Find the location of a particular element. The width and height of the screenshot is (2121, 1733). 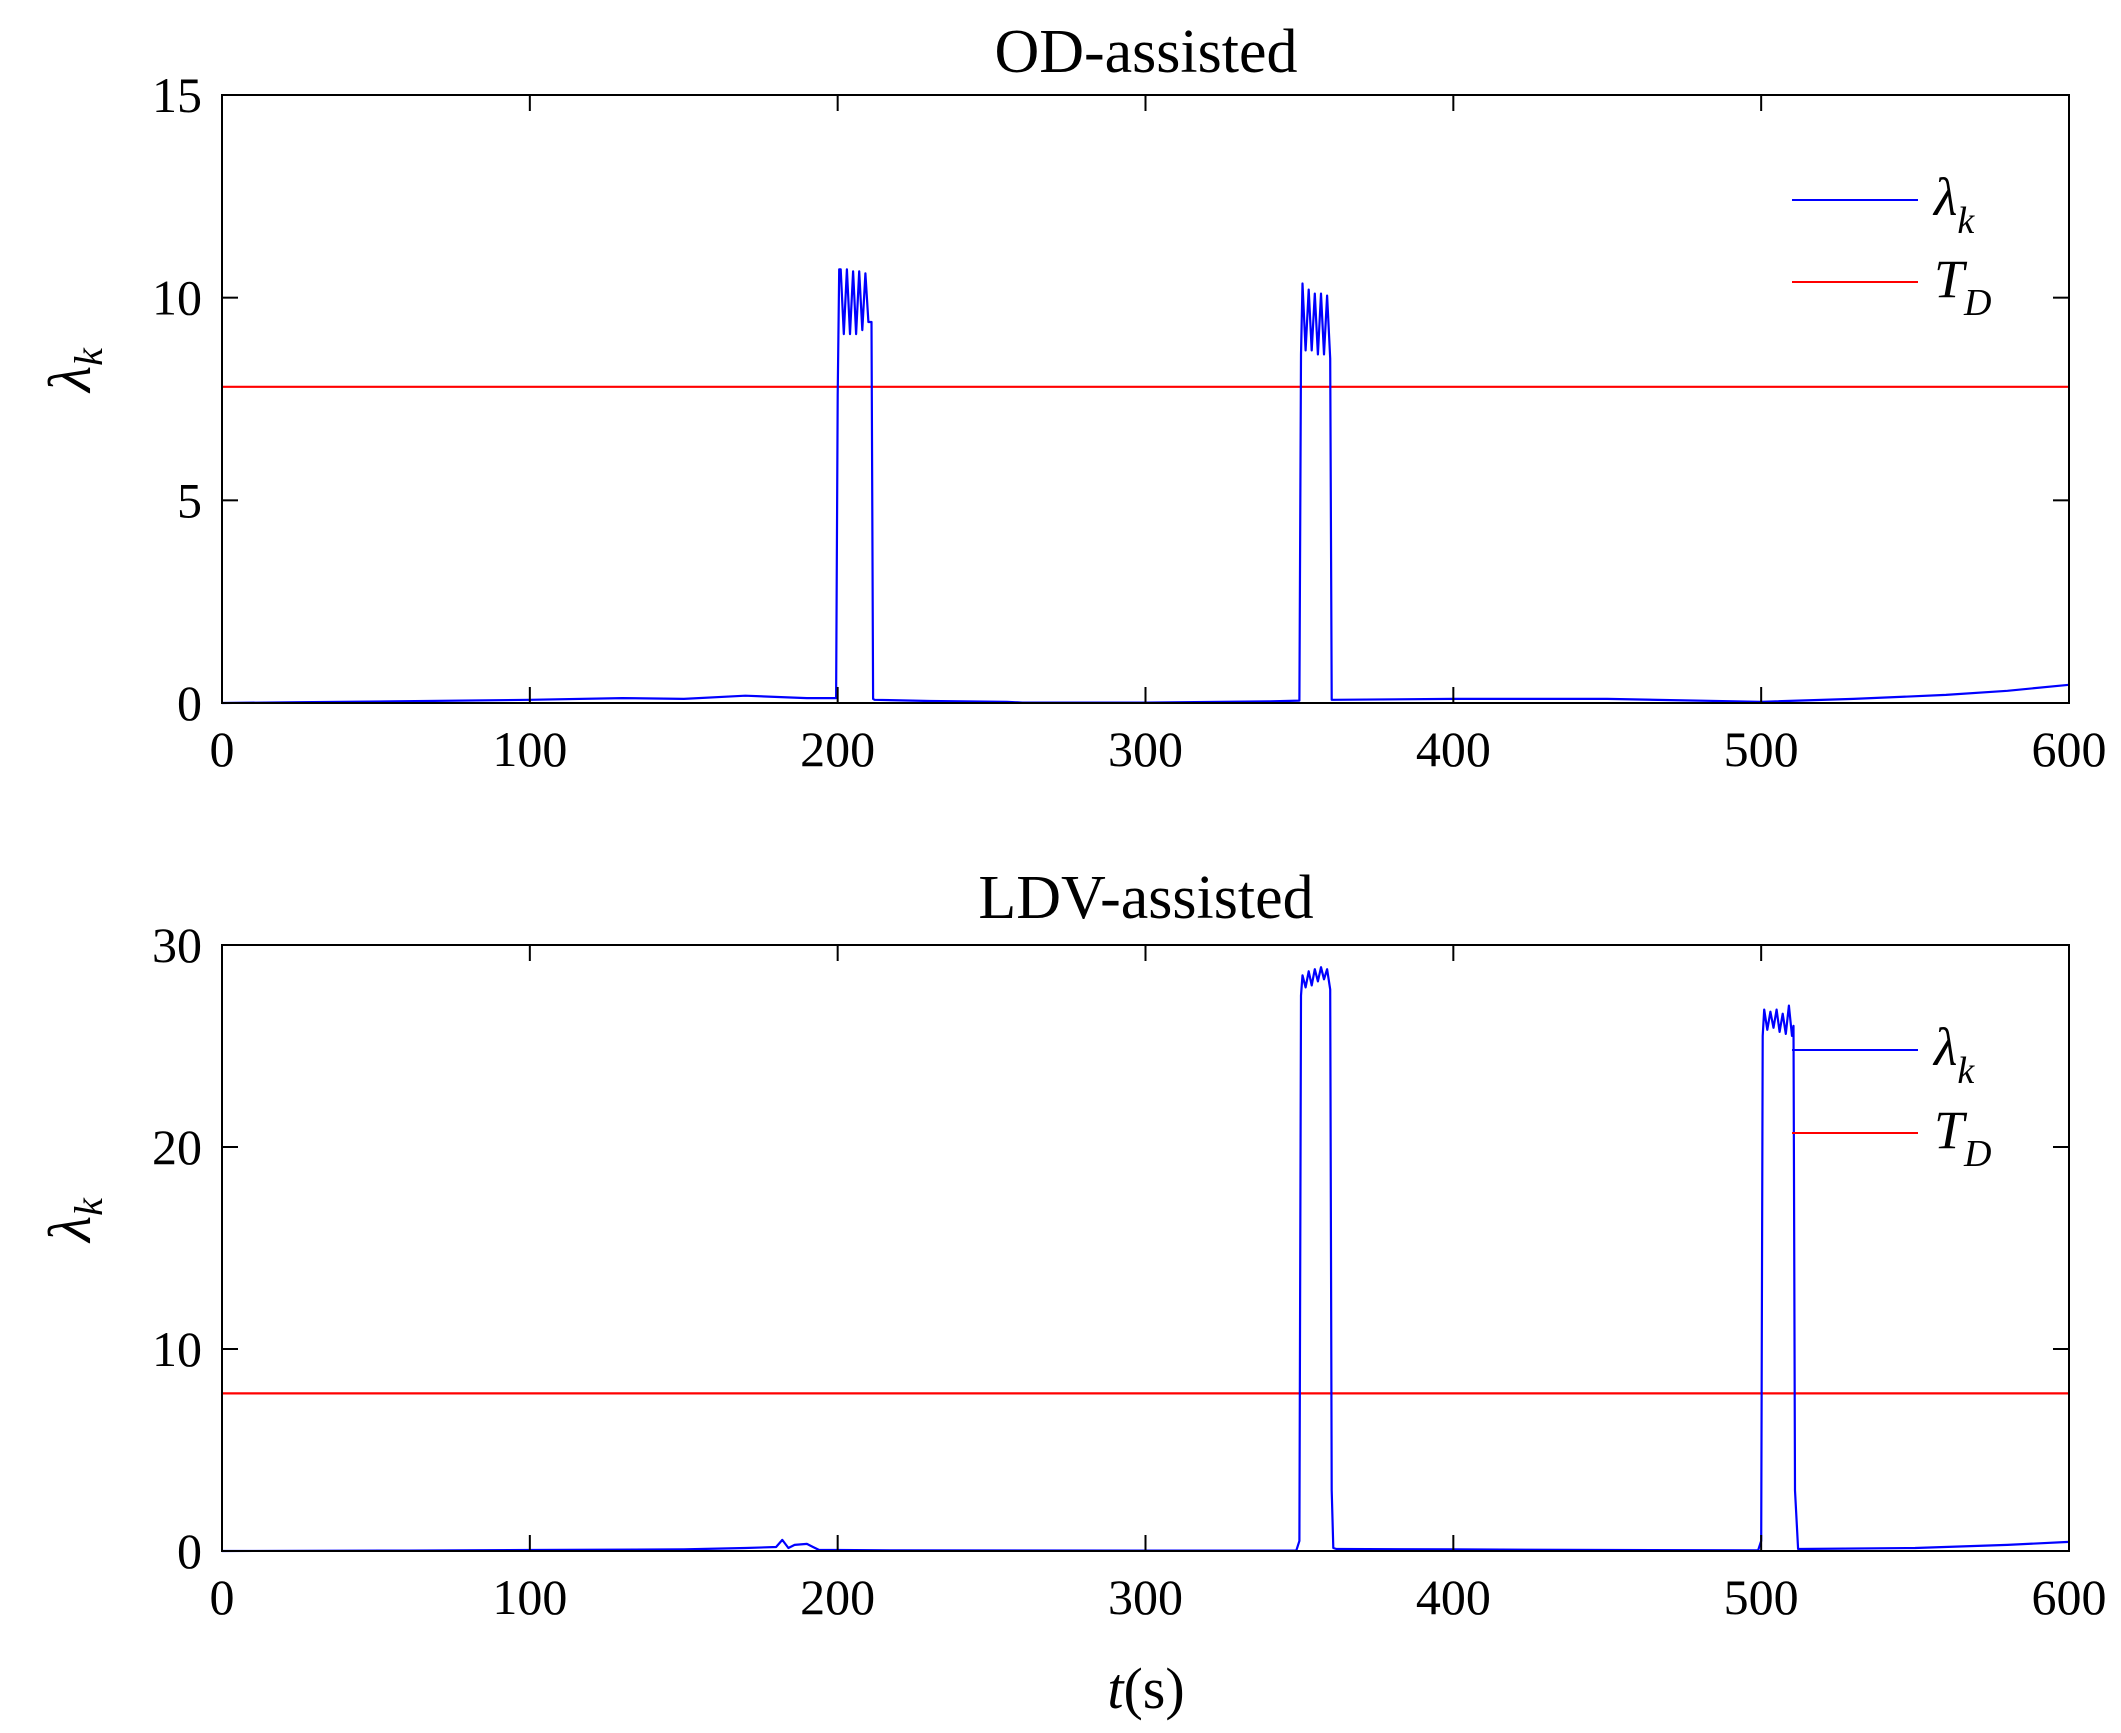

ldv-assisted-xtick-label: 500 is located at coordinates (1761, 1597).